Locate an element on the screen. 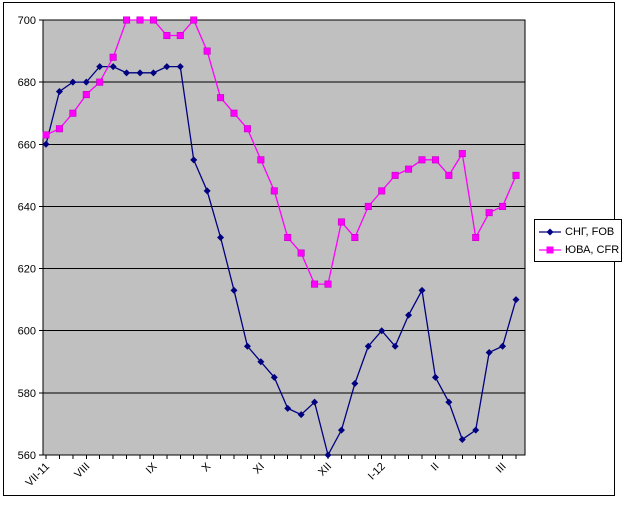  y-tick-label: 580 is located at coordinates (27, 394).